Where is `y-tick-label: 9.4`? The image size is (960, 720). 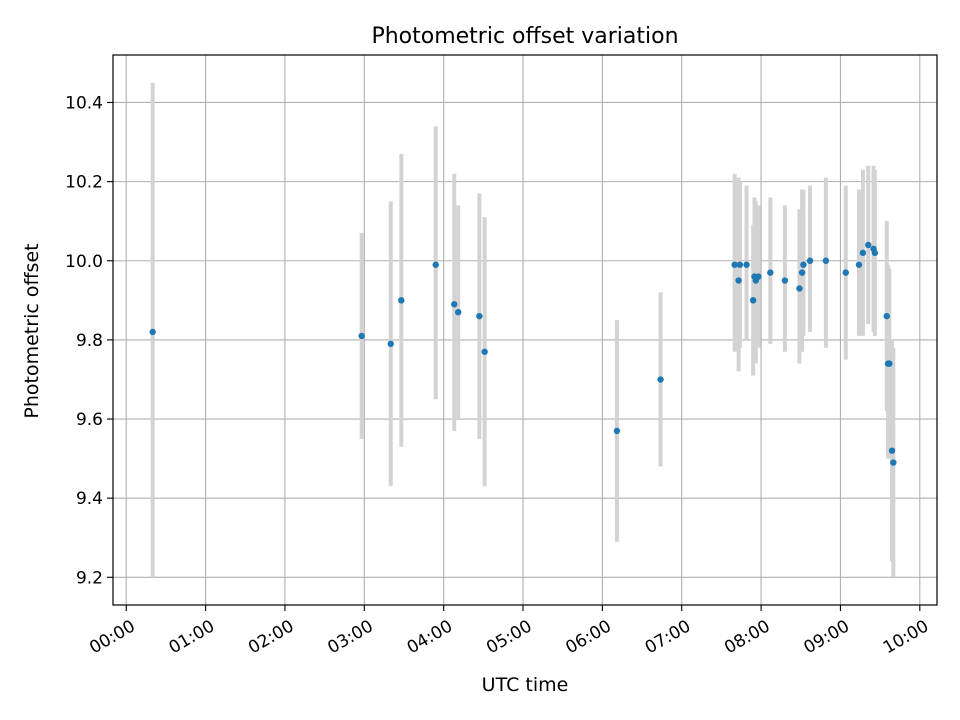 y-tick-label: 9.4 is located at coordinates (89, 499).